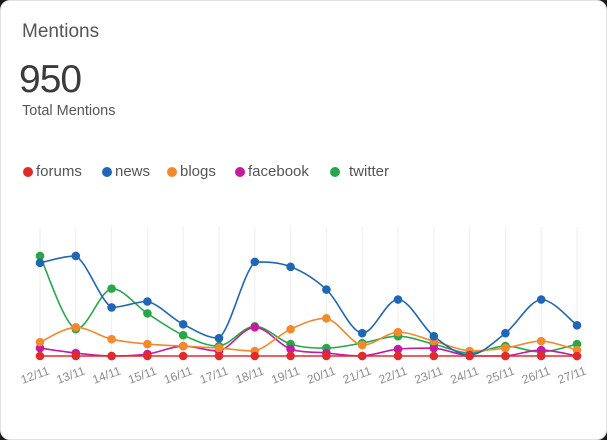  I want to click on x-tick-label: 16/11, so click(178, 375).